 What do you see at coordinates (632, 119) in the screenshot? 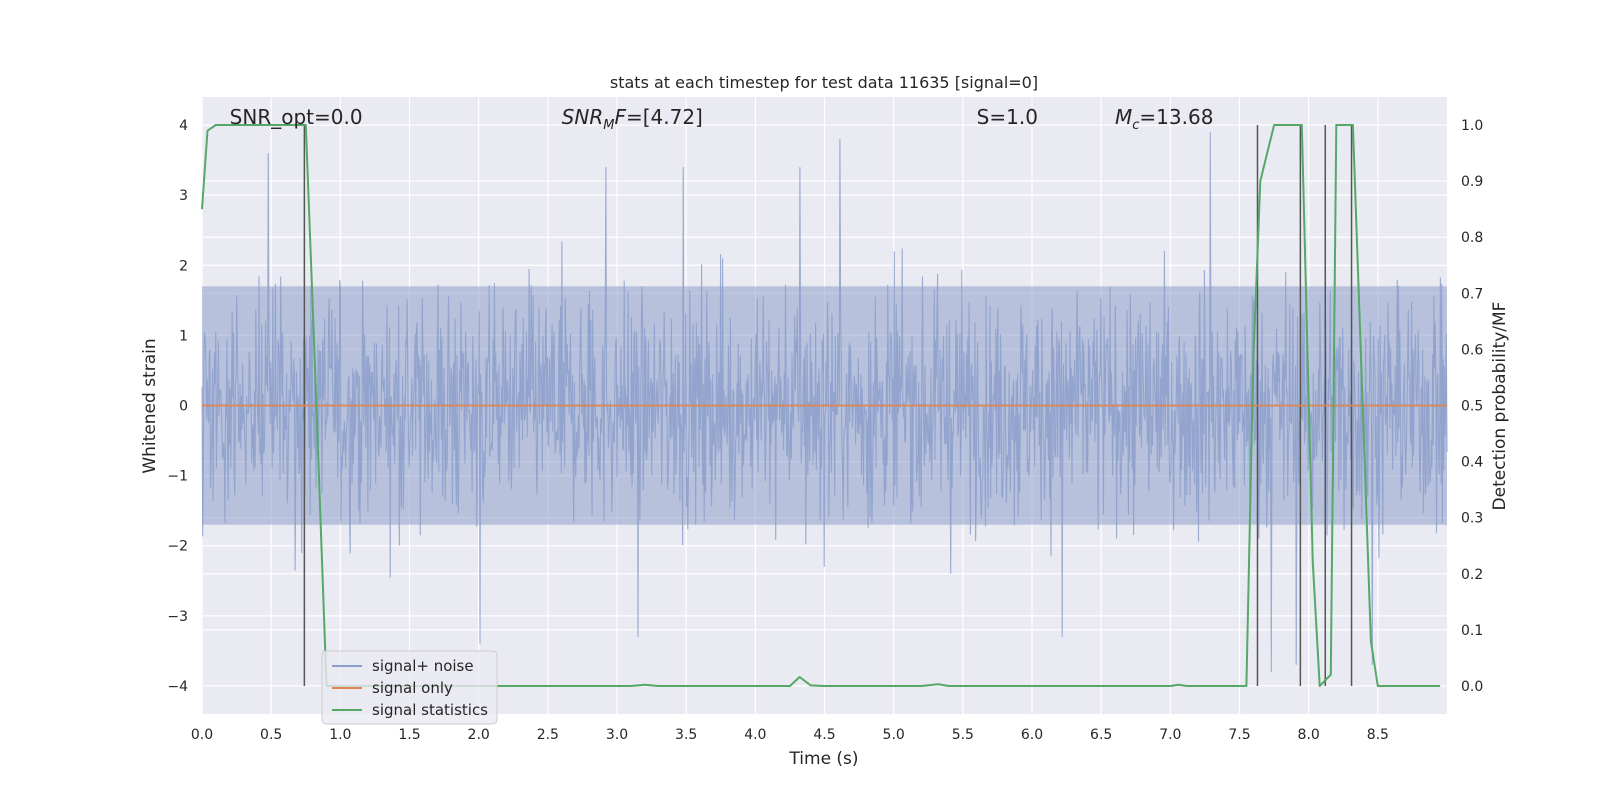
I see `annotation-snr-mf: SNRMF=[4.72]` at bounding box center [632, 119].